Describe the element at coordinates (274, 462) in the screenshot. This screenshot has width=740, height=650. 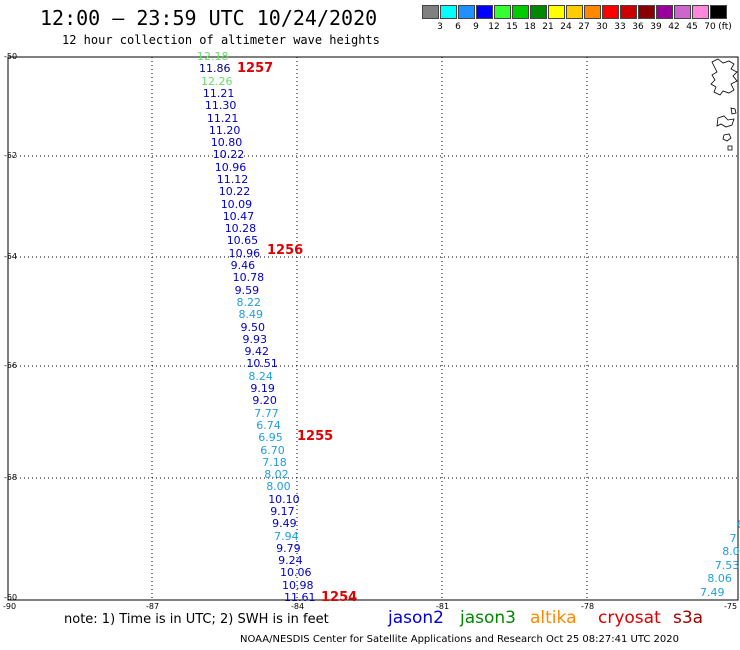
I see `wave-height-value: 7.18` at that location.